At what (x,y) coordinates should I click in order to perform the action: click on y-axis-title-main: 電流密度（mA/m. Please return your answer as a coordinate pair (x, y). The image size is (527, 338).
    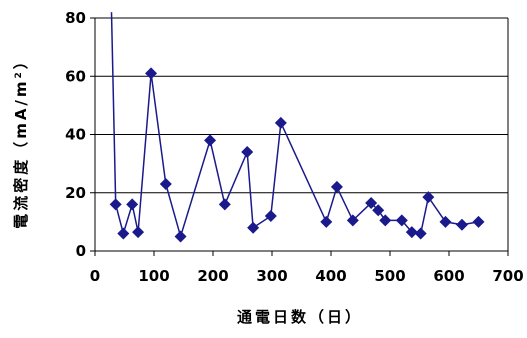
    Looking at the image, I should click on (21, 153).